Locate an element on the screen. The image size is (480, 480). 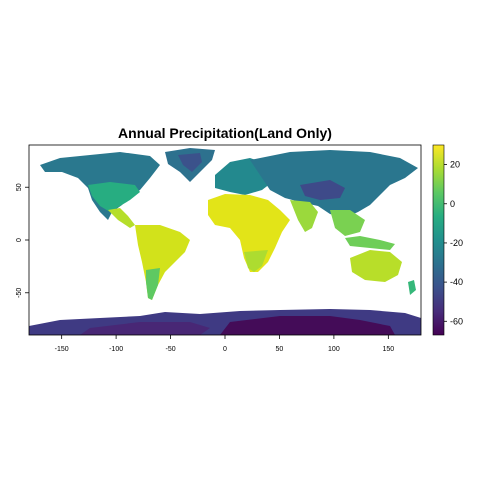
x-tick-label: -100 is located at coordinates (116, 349).